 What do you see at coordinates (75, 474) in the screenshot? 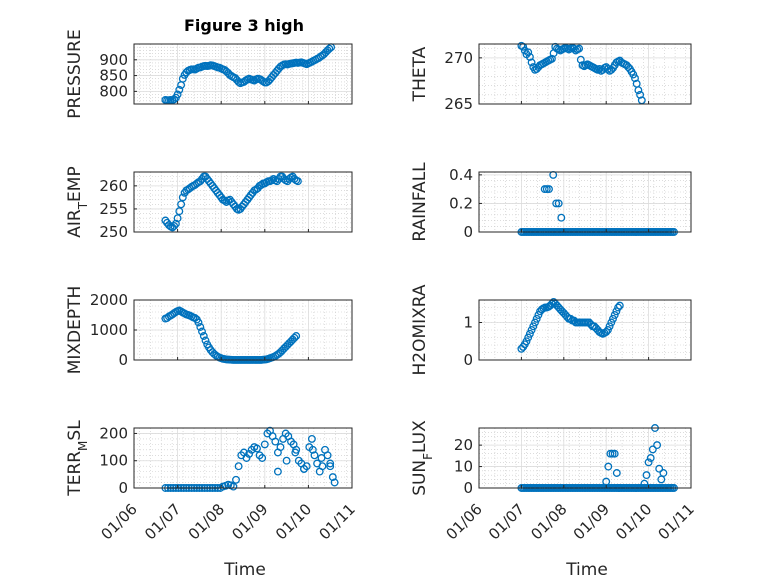
I see `y-axis-label-main: TERR` at bounding box center [75, 474].